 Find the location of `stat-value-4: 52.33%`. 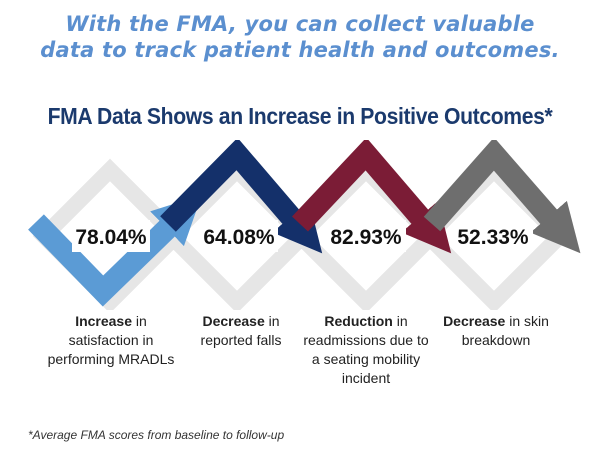

stat-value-4: 52.33% is located at coordinates (493, 237).